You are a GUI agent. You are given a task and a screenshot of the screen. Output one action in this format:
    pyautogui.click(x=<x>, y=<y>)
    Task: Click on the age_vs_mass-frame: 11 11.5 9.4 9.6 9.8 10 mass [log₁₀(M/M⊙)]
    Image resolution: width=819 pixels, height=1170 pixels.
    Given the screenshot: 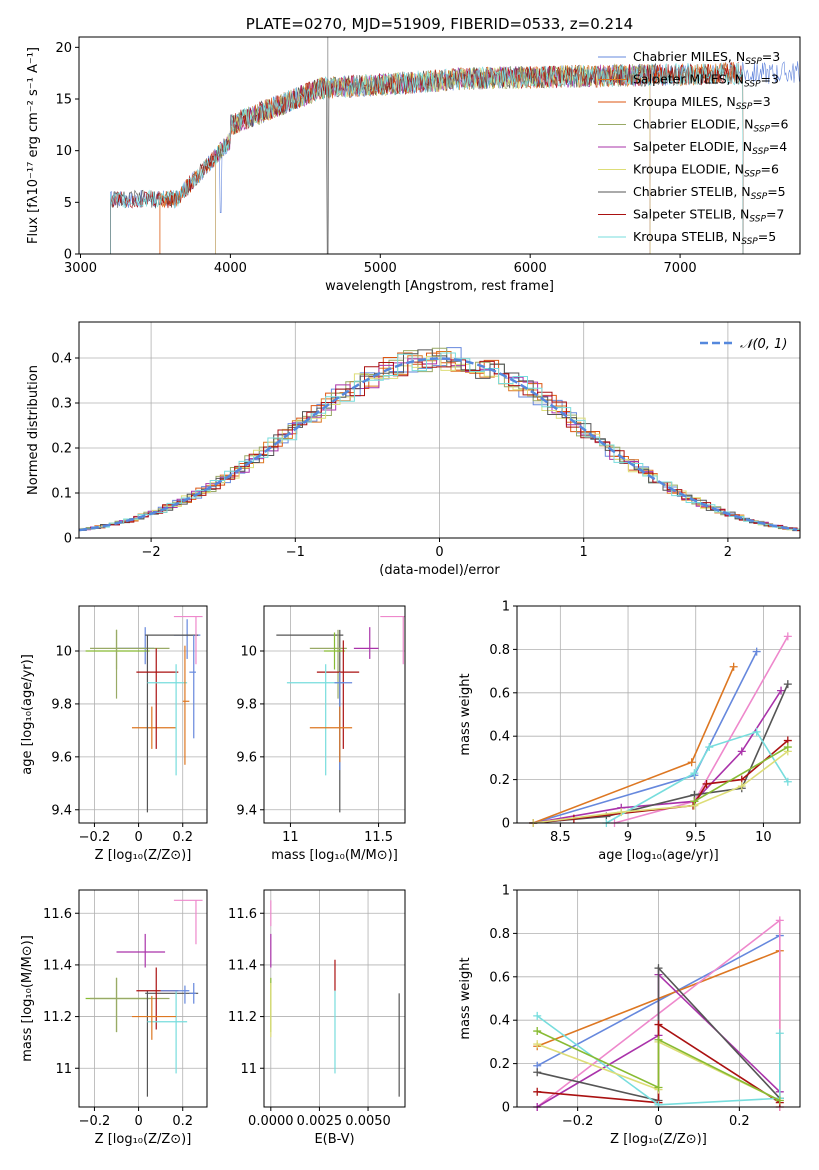 What is the action you would take?
    pyautogui.click(x=321, y=734)
    